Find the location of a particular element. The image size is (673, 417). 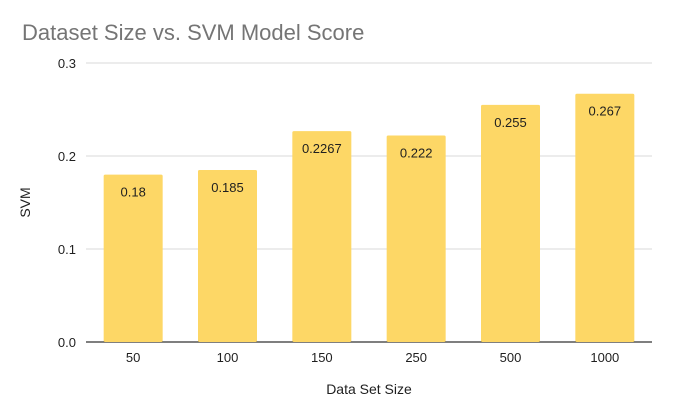

bar-group: 0.2267 is located at coordinates (322, 236).